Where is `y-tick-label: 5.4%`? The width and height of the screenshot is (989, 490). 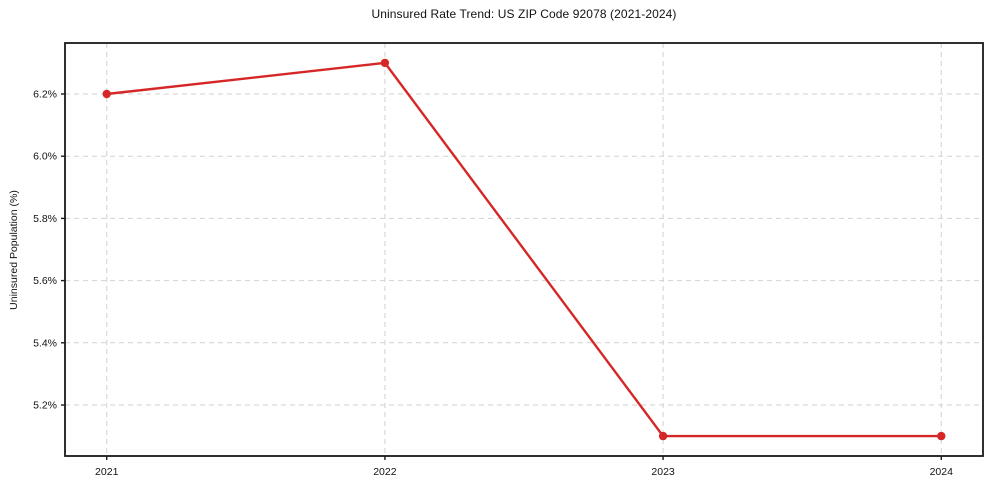
y-tick-label: 5.4% is located at coordinates (45, 343).